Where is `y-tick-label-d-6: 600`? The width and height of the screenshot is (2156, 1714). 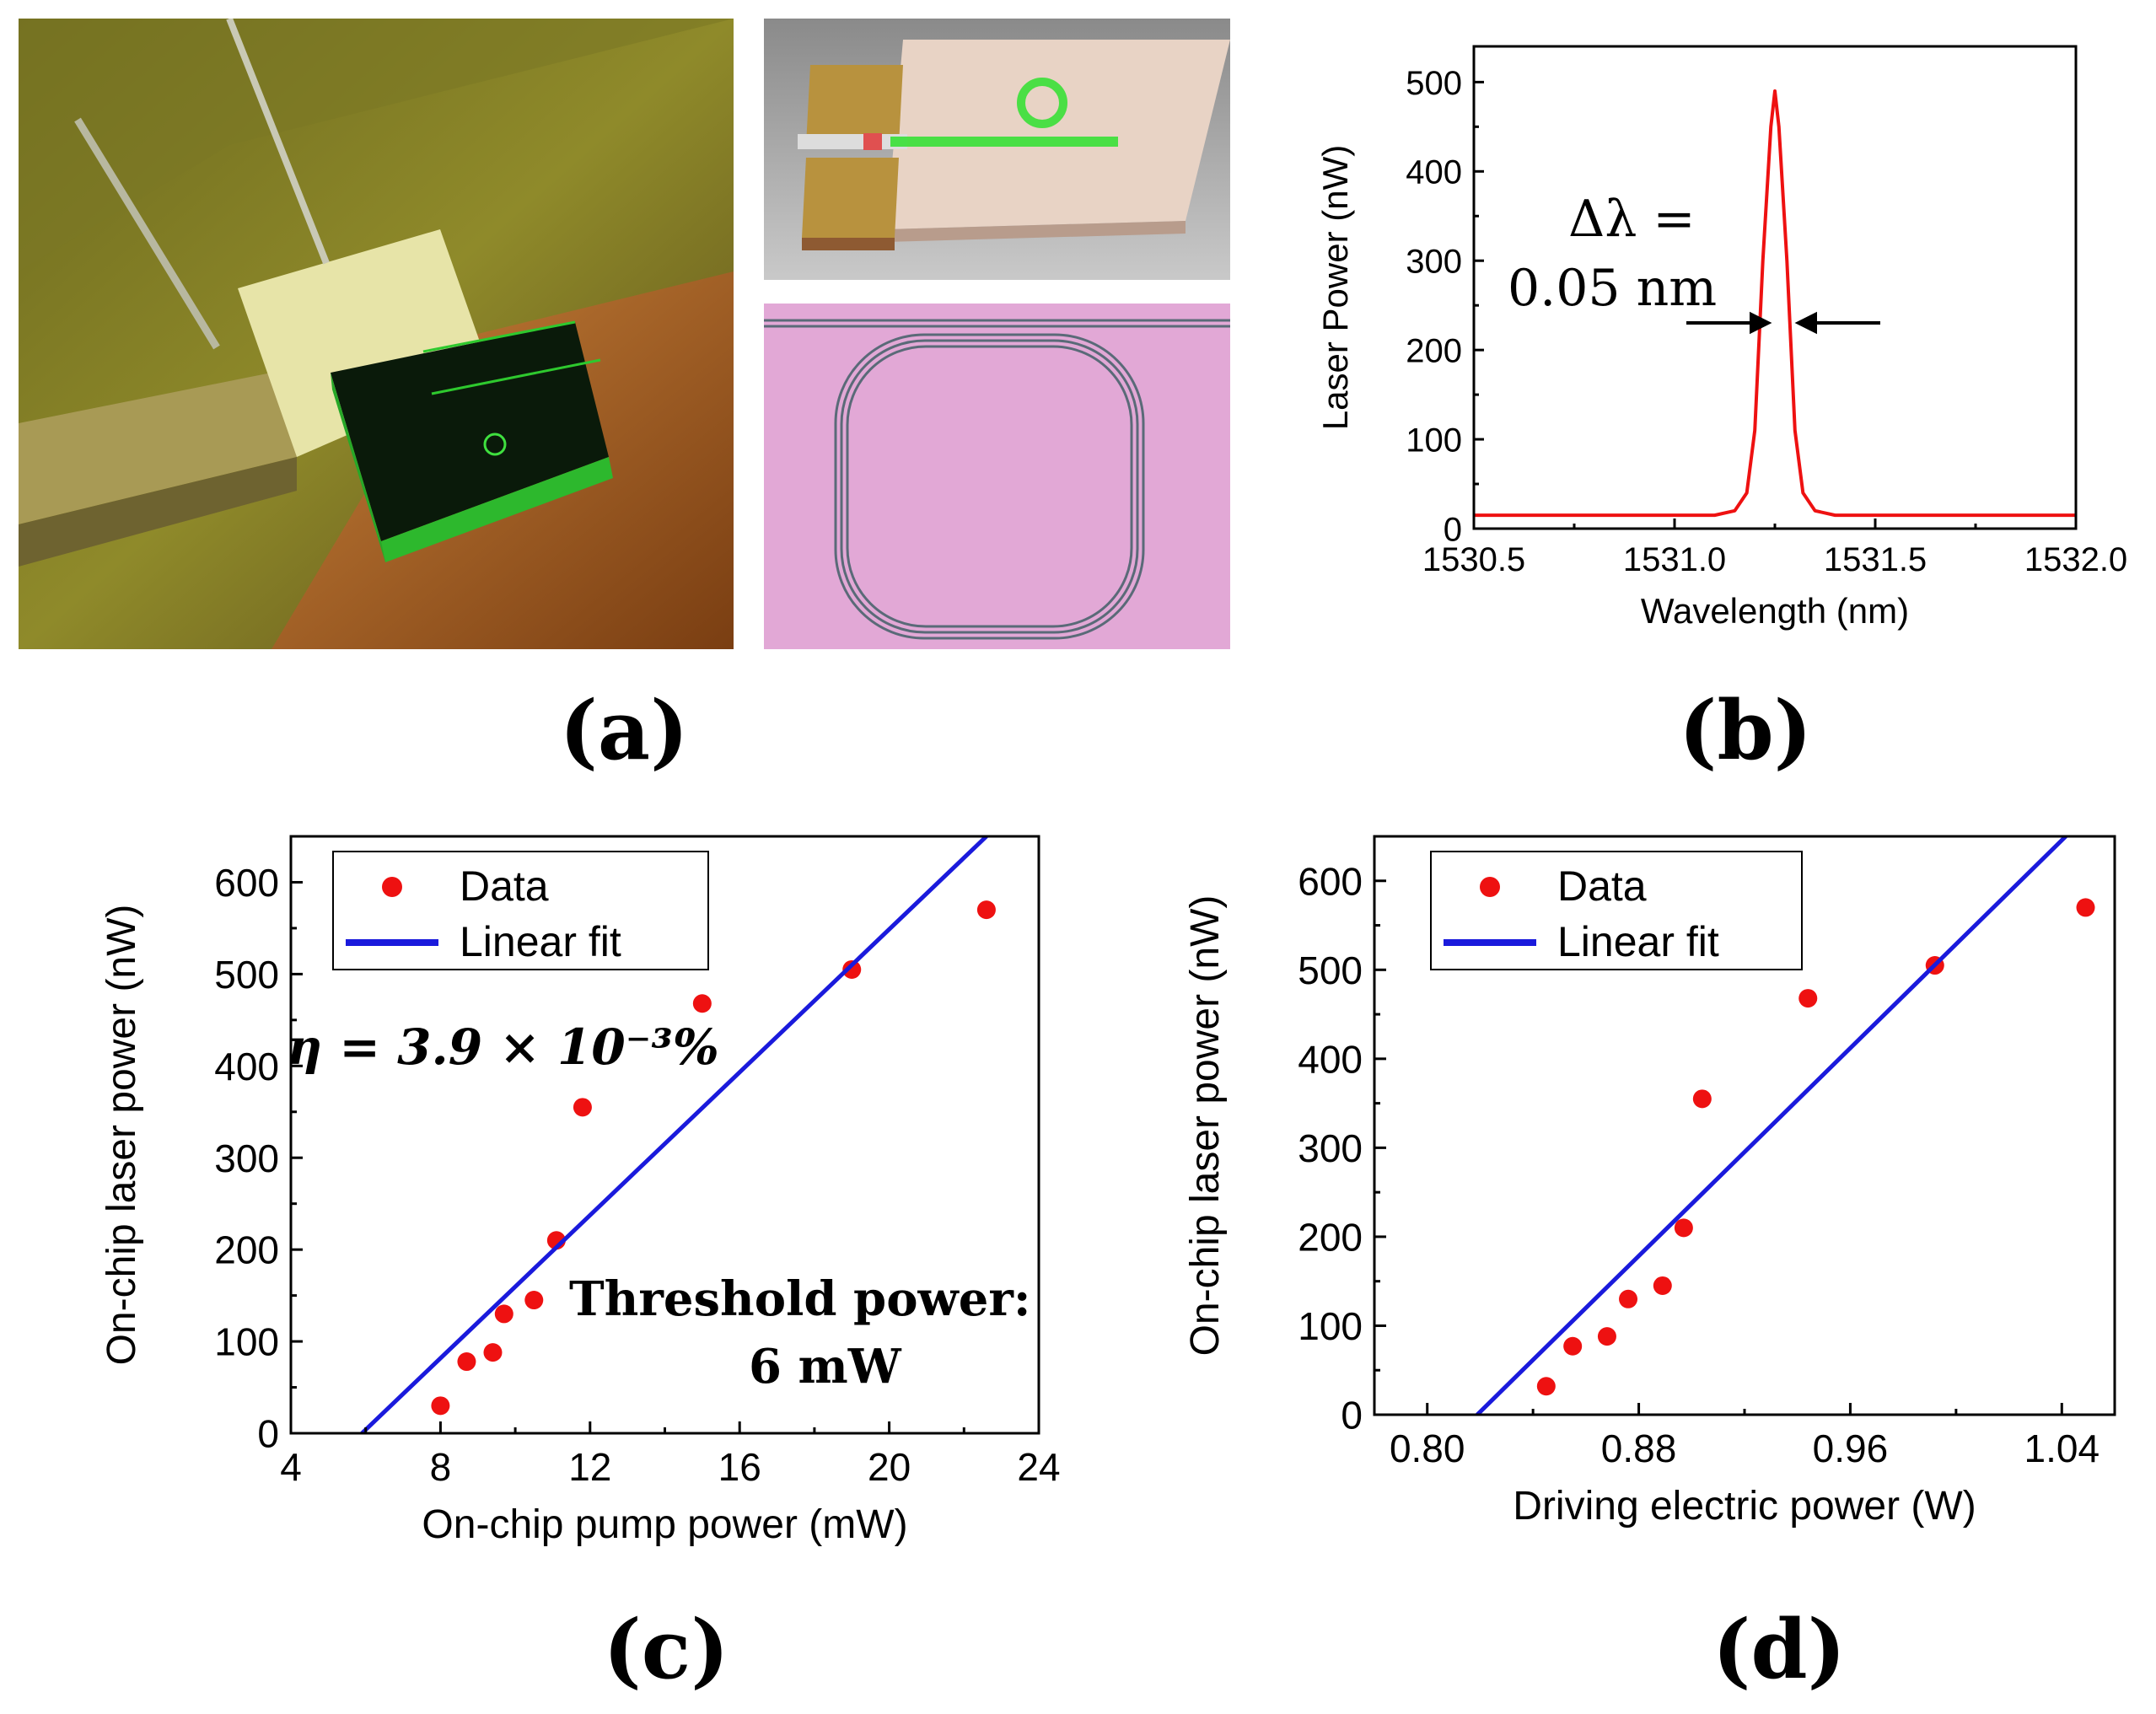
y-tick-label-d-6: 600 is located at coordinates (1330, 881).